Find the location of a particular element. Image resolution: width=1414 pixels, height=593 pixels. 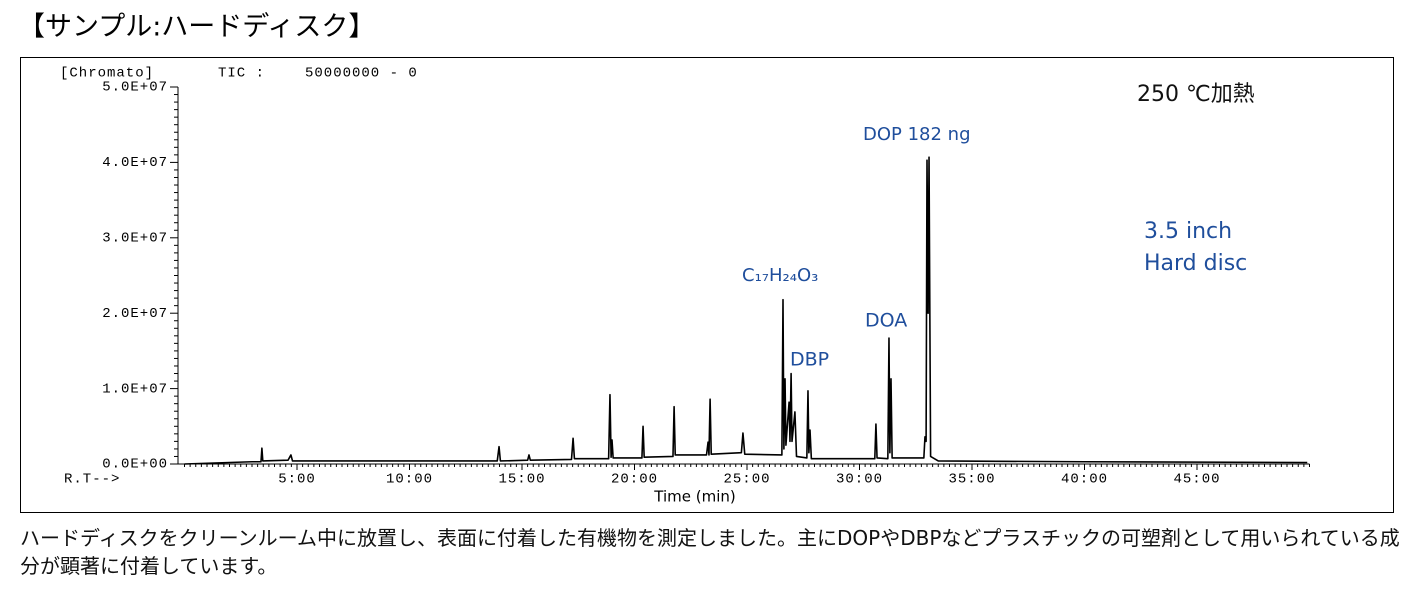

annotation: C₁₇H₂₄O₃ is located at coordinates (780, 275).